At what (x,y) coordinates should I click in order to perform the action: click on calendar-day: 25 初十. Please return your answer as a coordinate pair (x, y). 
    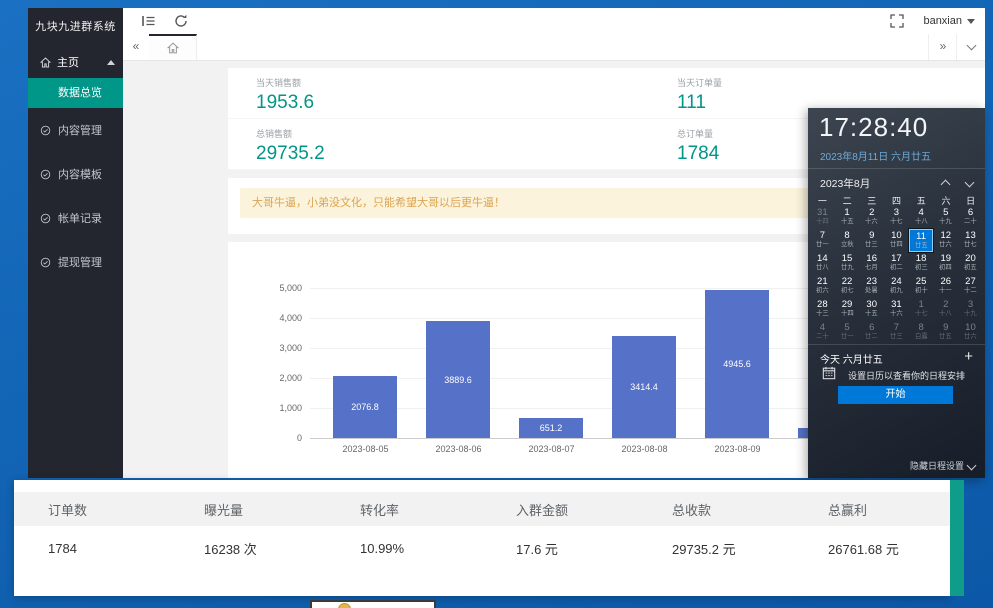
    Looking at the image, I should click on (921, 286).